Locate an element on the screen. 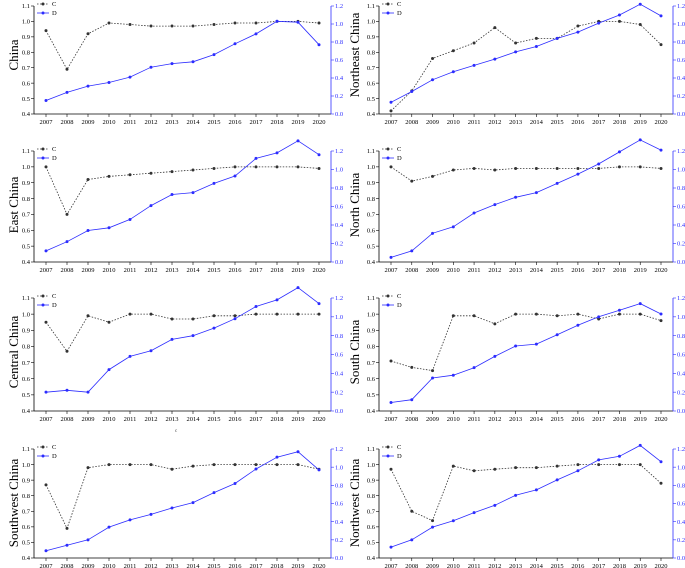  panel-3-x-tick-label: 2015 is located at coordinates (214, 270).